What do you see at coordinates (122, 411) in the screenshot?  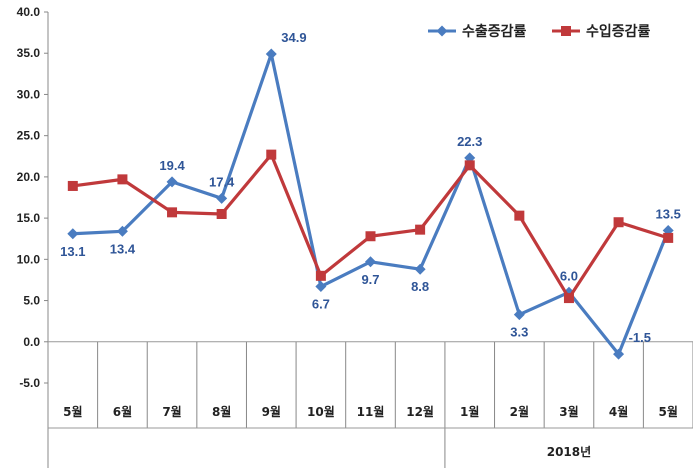 I see `x-tick-label: 6월` at bounding box center [122, 411].